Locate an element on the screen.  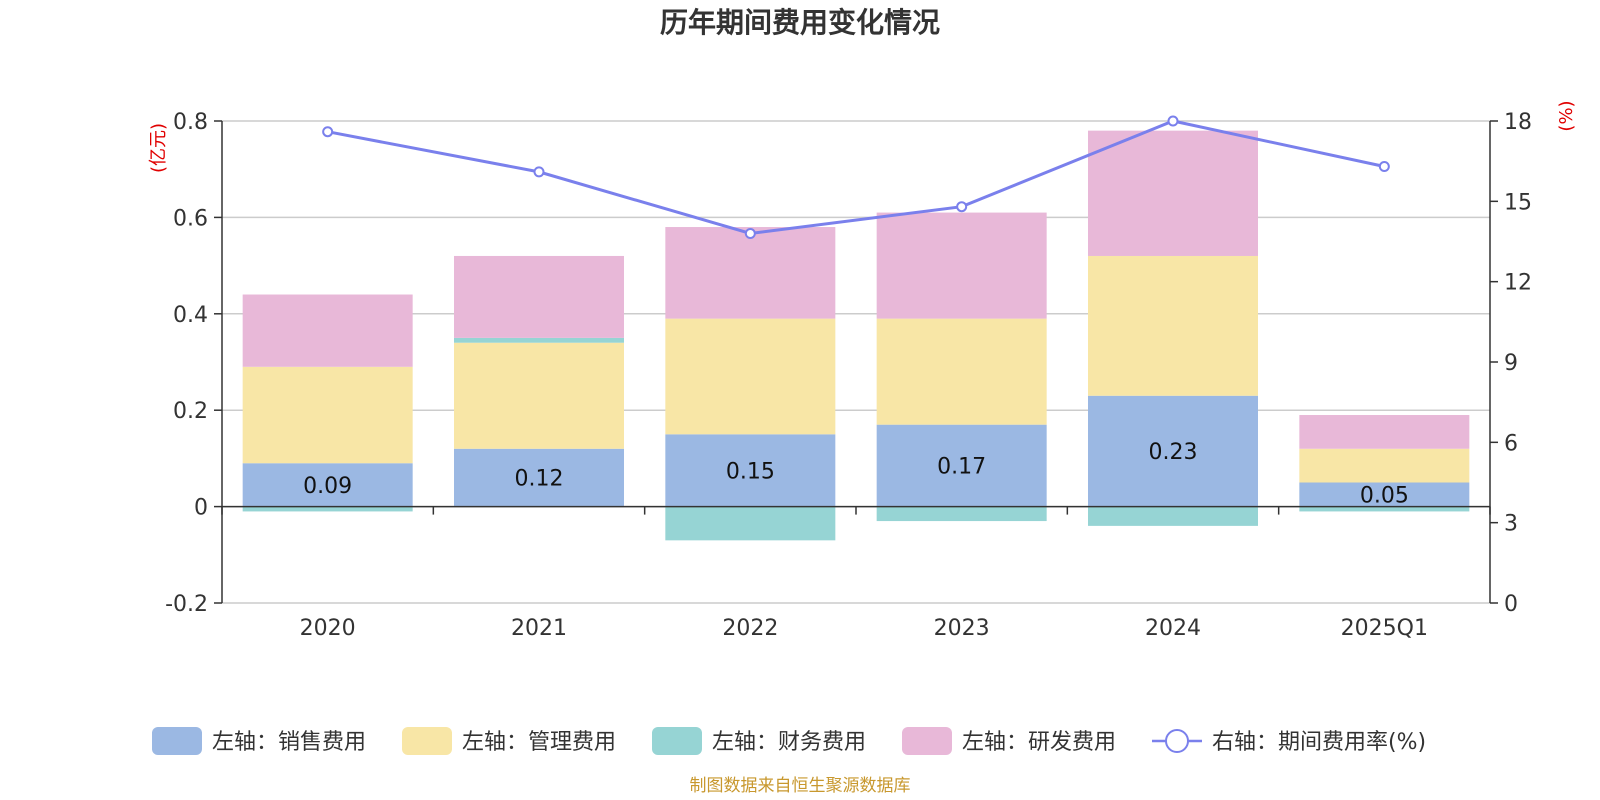
legend: 左轴：销售费用 左轴：管理费用 左轴：财务费用 左轴：研发费用 右轴：期间费用率(%) is located at coordinates (789, 741).